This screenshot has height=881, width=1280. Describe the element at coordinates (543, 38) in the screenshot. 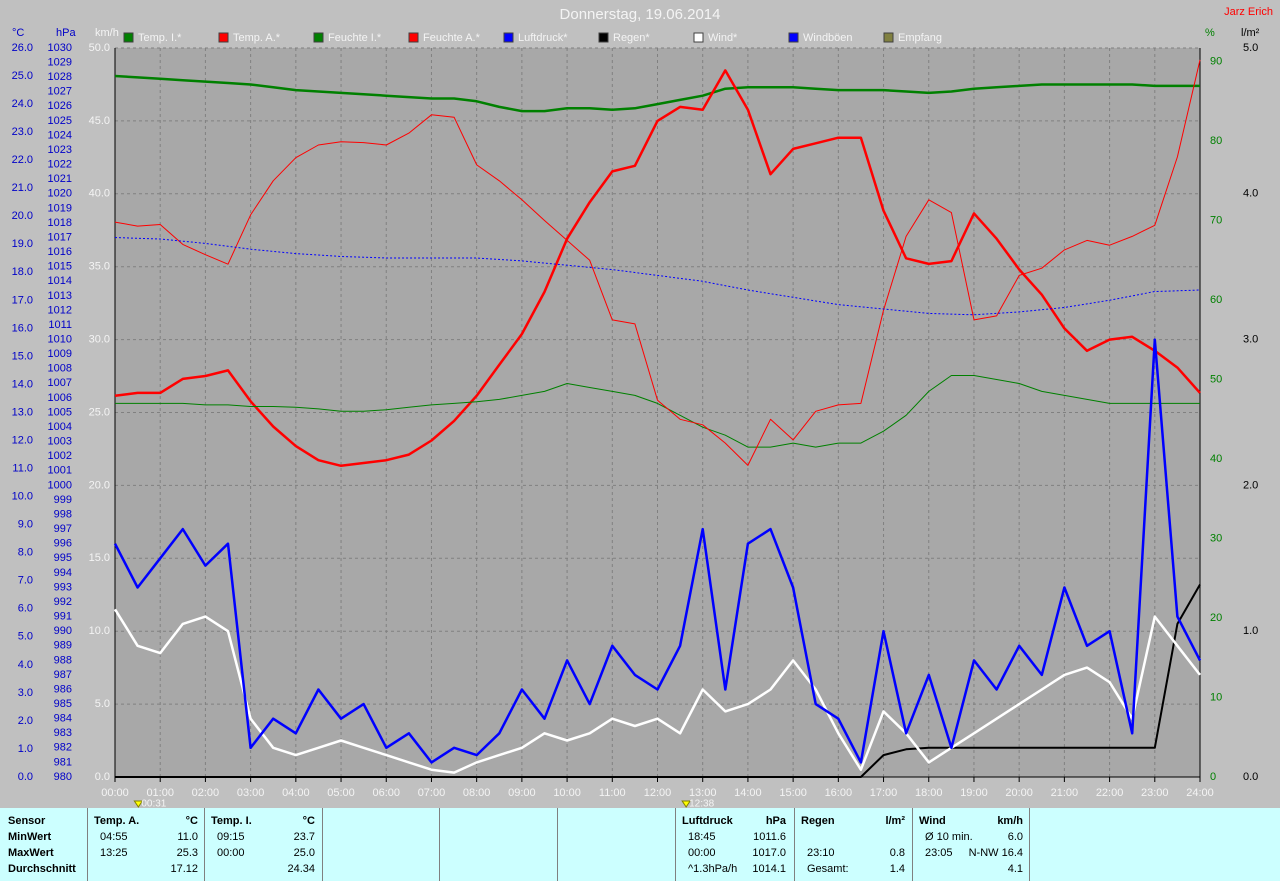

I see `legend-label: Luftdruck*` at that location.